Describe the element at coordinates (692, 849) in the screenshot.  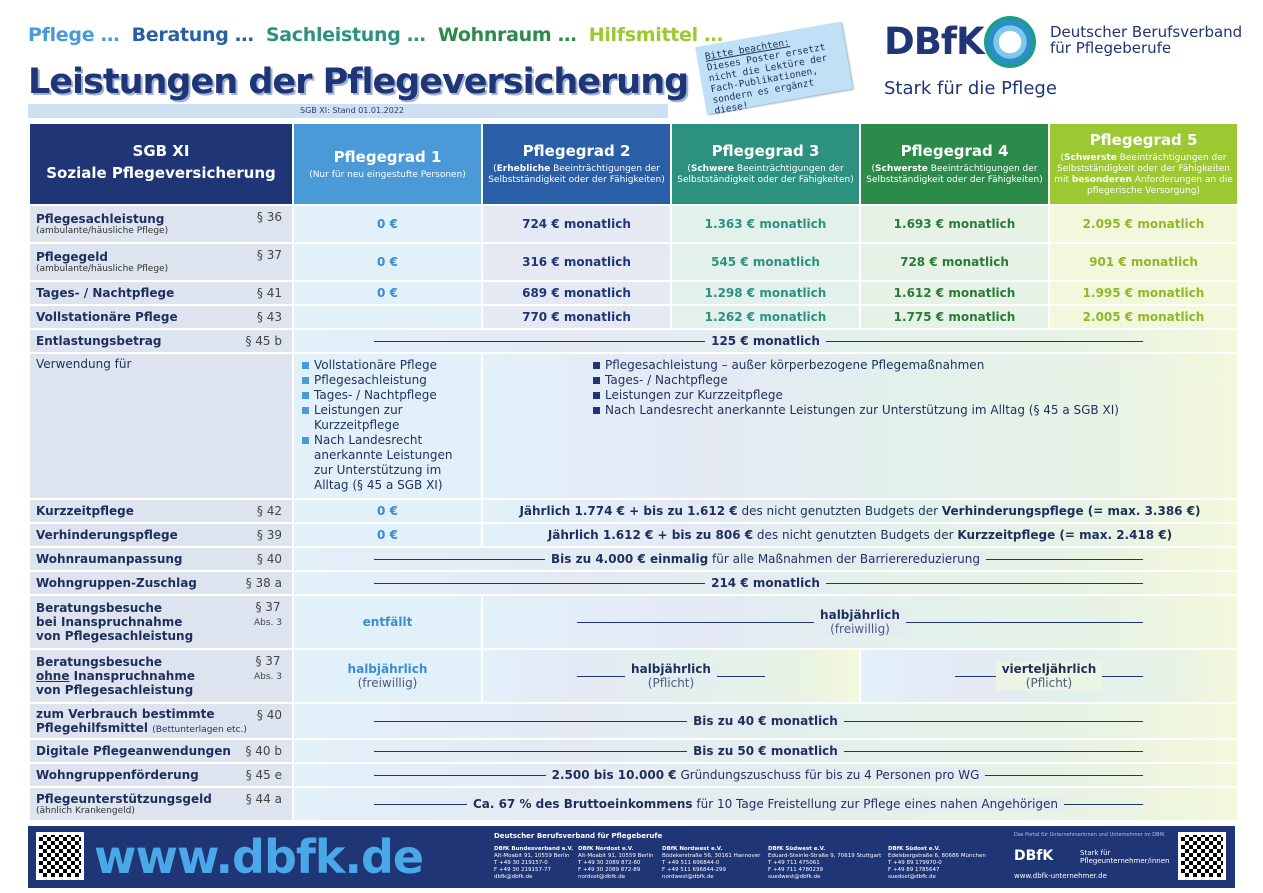
I see `office-name: DBfK Nordwest e.V.` at that location.